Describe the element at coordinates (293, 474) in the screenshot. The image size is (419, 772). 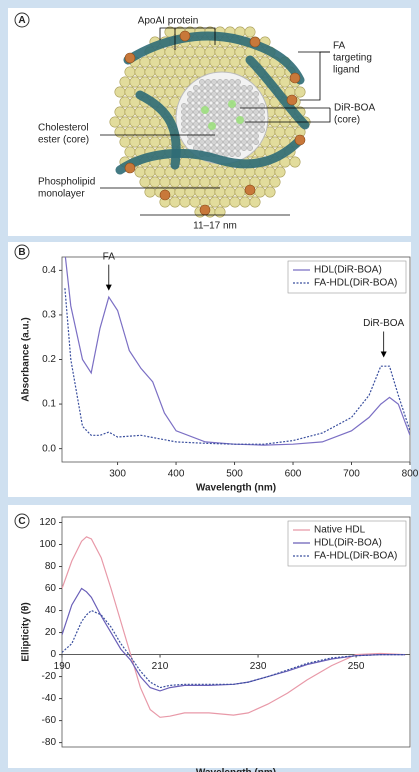
I see `x-tick-label: 600` at that location.